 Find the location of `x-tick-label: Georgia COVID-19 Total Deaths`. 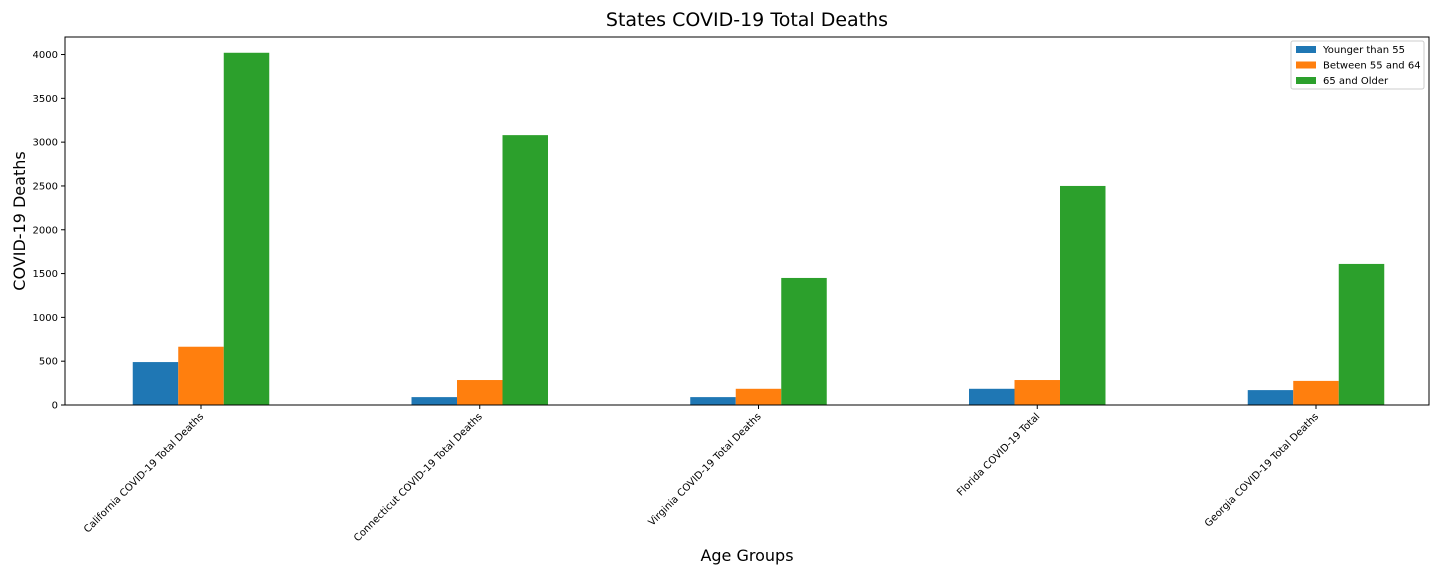

x-tick-label: Georgia COVID-19 Total Deaths is located at coordinates (1262, 470).